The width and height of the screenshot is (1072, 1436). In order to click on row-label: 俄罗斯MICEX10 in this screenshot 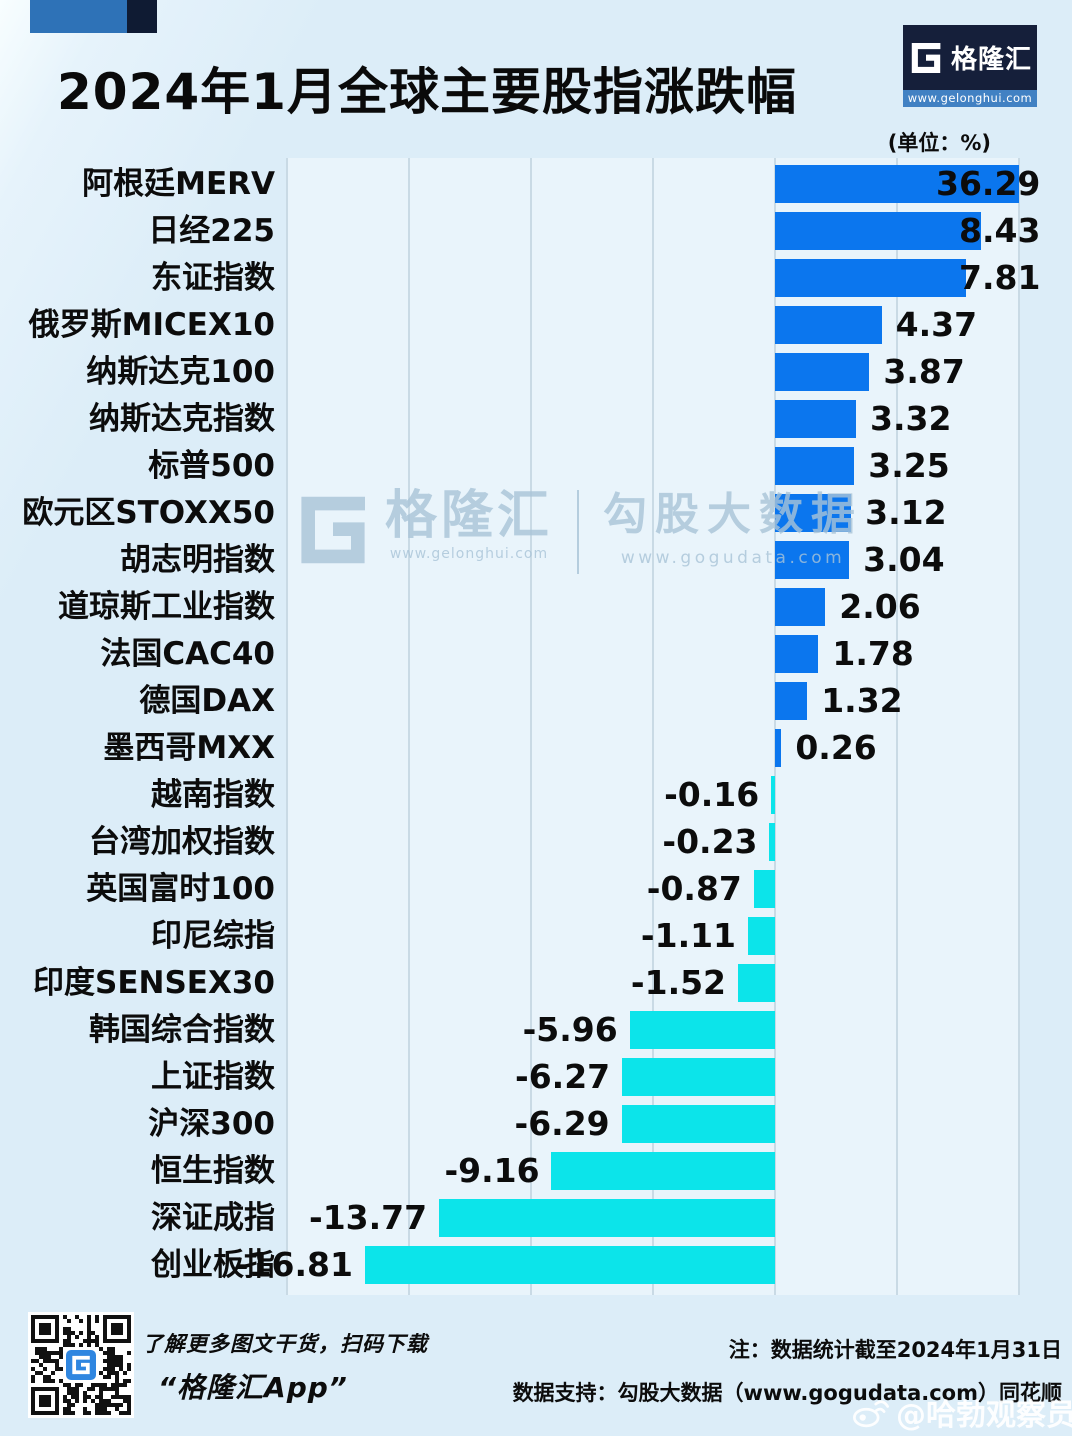, I will do `click(151, 325)`.